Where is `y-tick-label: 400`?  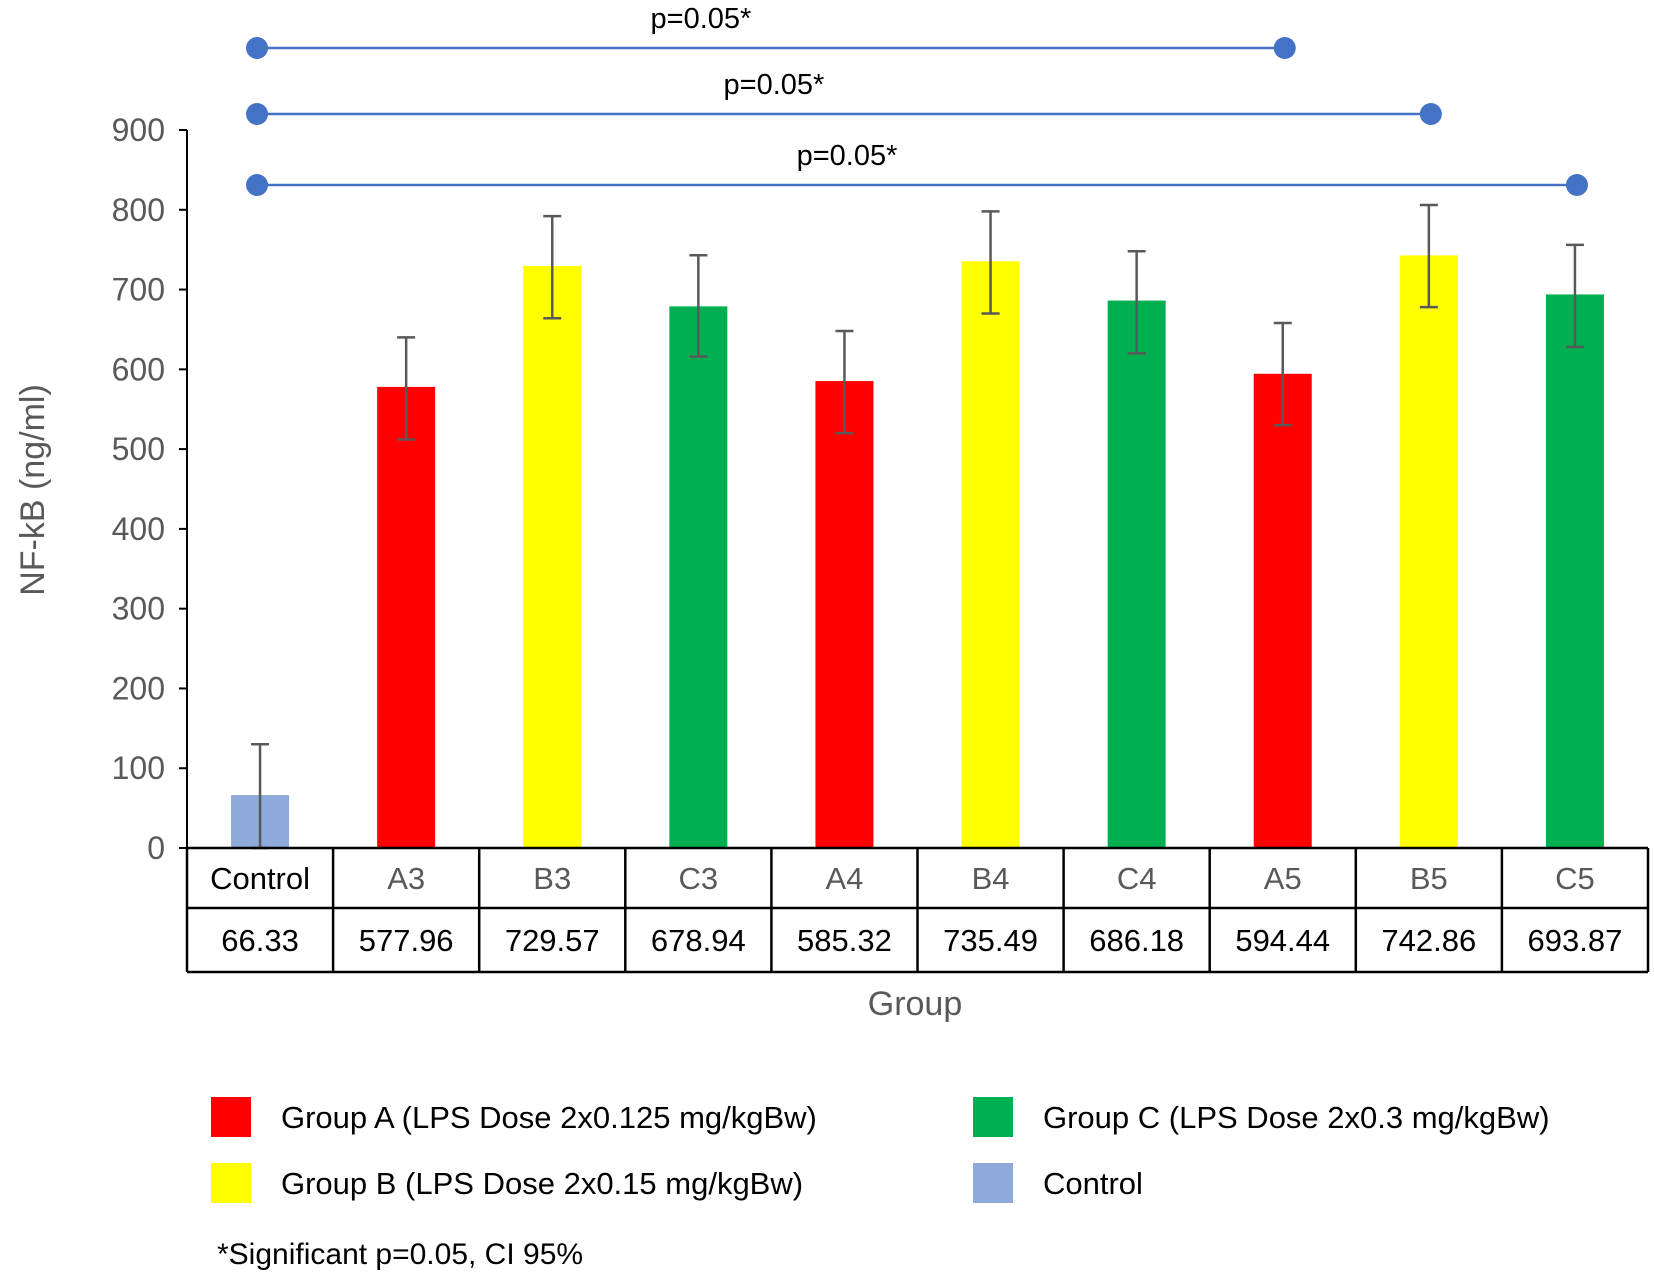 y-tick-label: 400 is located at coordinates (138, 529).